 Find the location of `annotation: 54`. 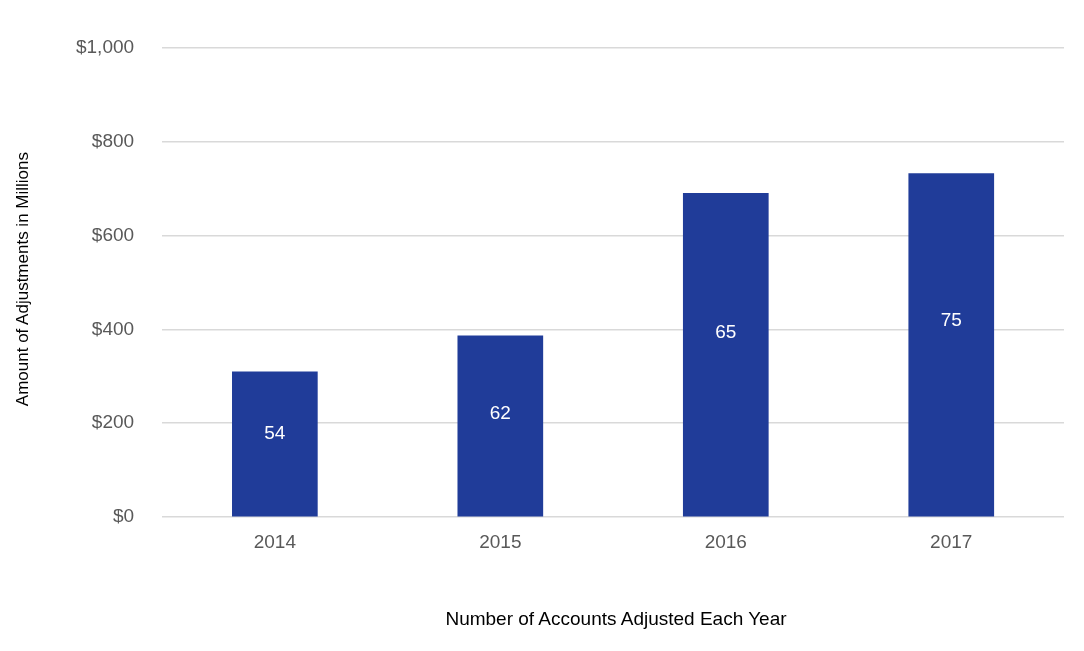

annotation: 54 is located at coordinates (275, 433).